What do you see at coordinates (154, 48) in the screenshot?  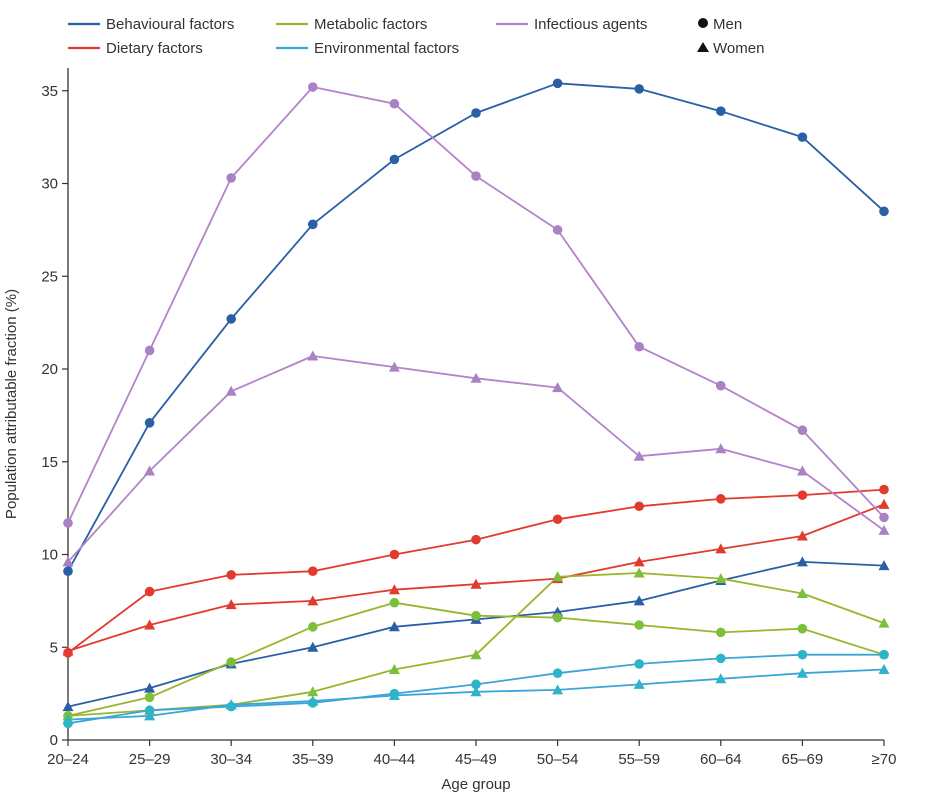 I see `legend-label-dietary: Dietary factors` at bounding box center [154, 48].